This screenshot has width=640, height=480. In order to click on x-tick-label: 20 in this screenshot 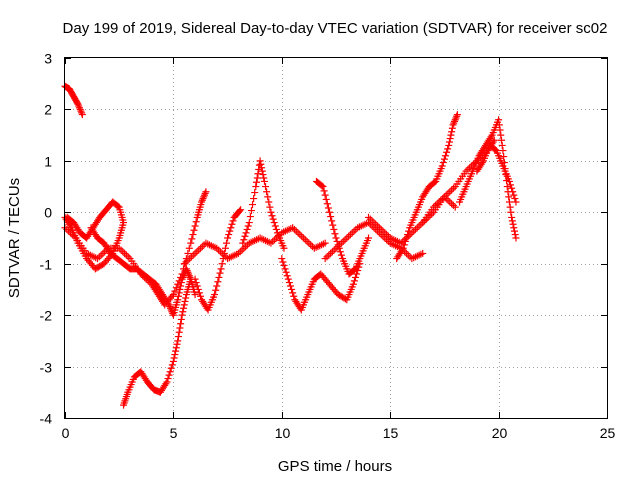, I will do `click(500, 433)`.